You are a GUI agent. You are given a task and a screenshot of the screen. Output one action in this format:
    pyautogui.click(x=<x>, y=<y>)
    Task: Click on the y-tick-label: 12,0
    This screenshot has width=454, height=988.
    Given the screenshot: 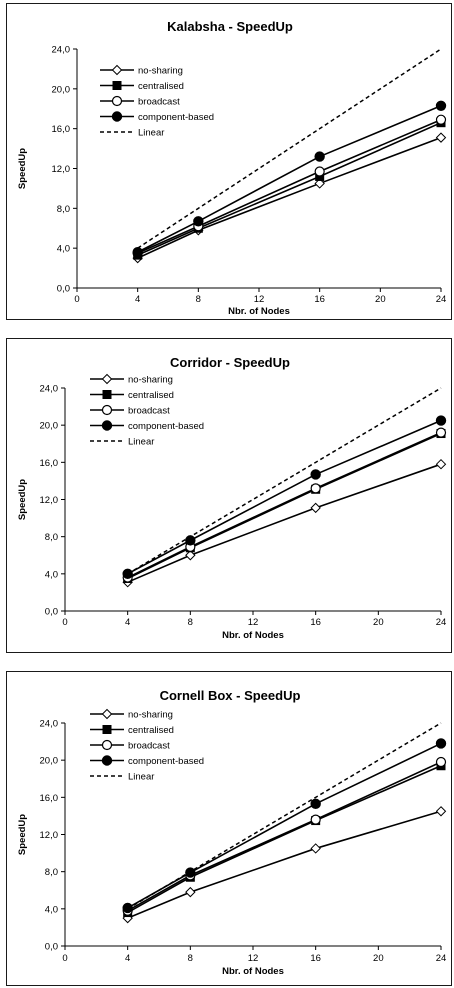 What is the action you would take?
    pyautogui.click(x=61, y=169)
    